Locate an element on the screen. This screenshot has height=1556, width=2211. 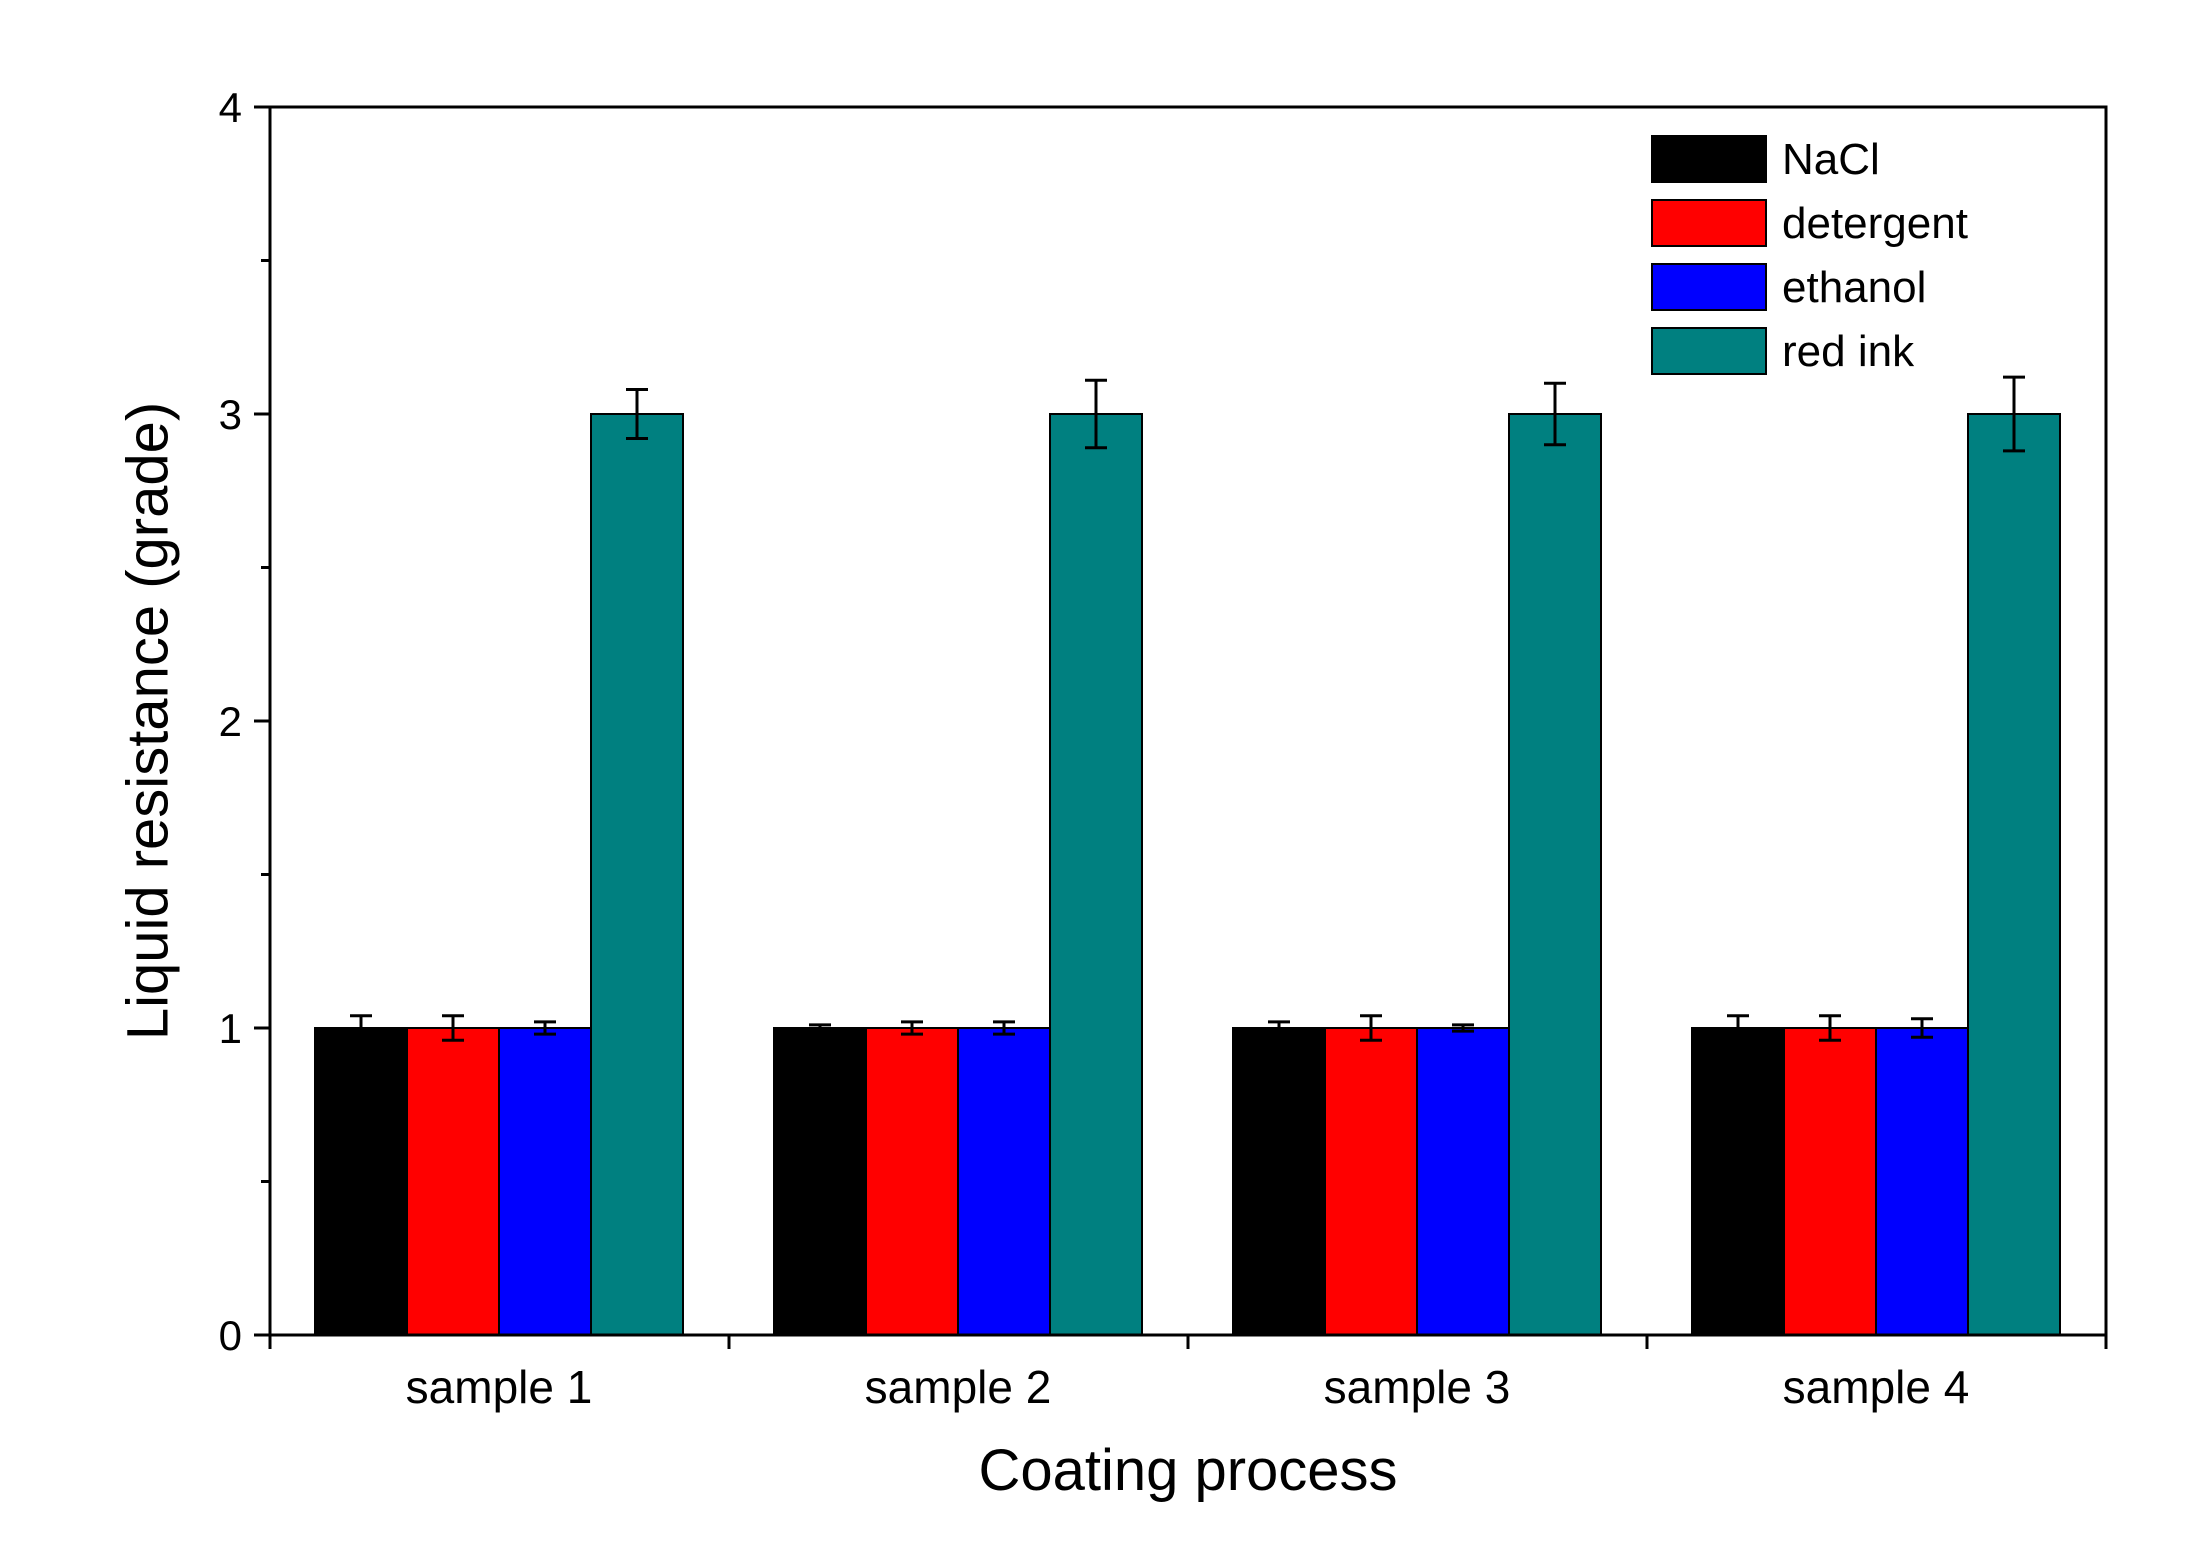
x-axis-label: Coating process is located at coordinates (1187, 1470).